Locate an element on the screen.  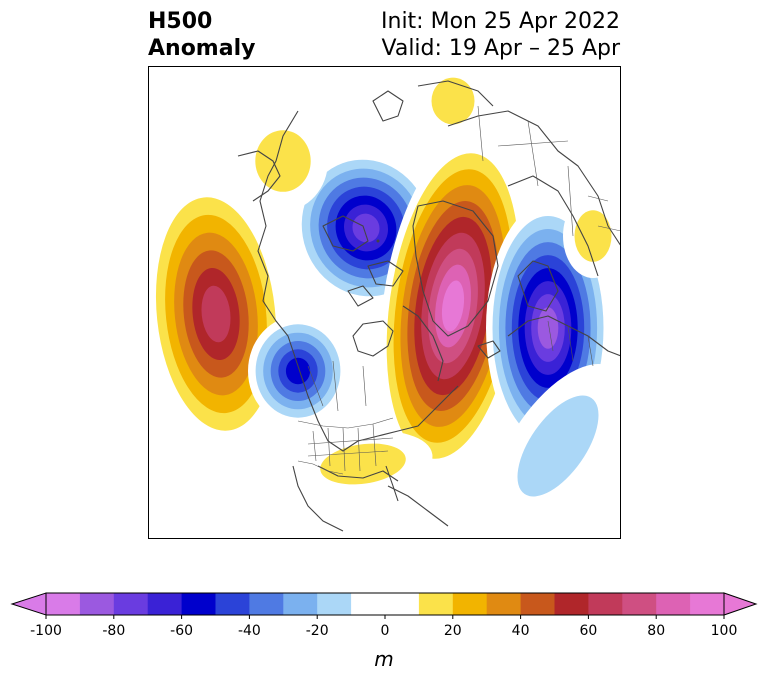
pole-marker is located at coordinates (378, 241).